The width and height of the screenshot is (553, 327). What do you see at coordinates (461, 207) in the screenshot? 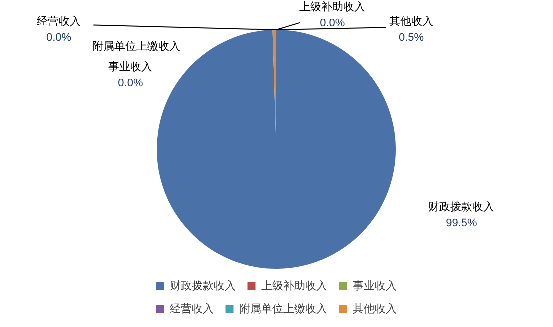
I see `slice-label: 财政拨款收入` at bounding box center [461, 207].